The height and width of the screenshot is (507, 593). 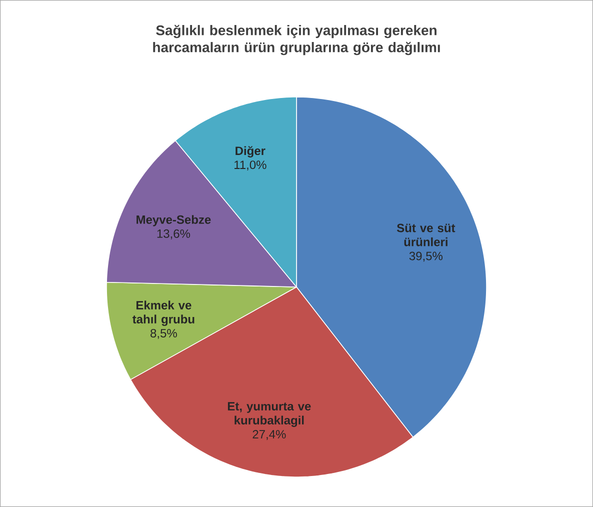 I want to click on slice-label: Meyve-Sebze, so click(x=173, y=220).